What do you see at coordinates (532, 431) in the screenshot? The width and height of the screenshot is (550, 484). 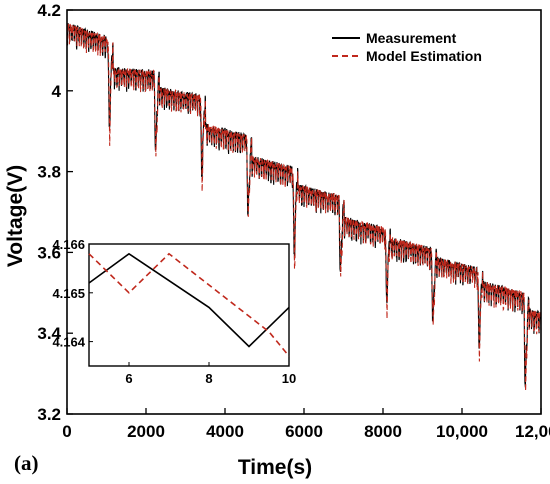 I see `x-tick-label: 12,000` at bounding box center [532, 431].